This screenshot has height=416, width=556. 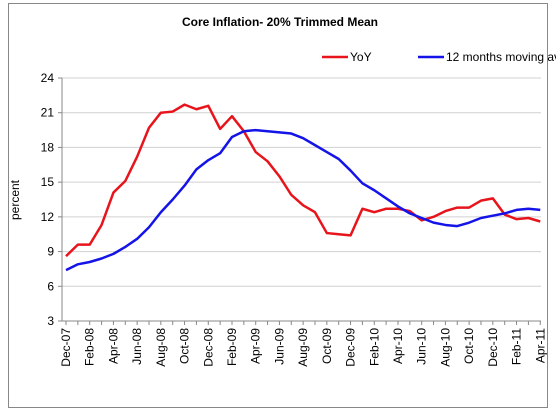 What do you see at coordinates (374, 347) in the screenshot?
I see `x-tick-label: Feb-10` at bounding box center [374, 347].